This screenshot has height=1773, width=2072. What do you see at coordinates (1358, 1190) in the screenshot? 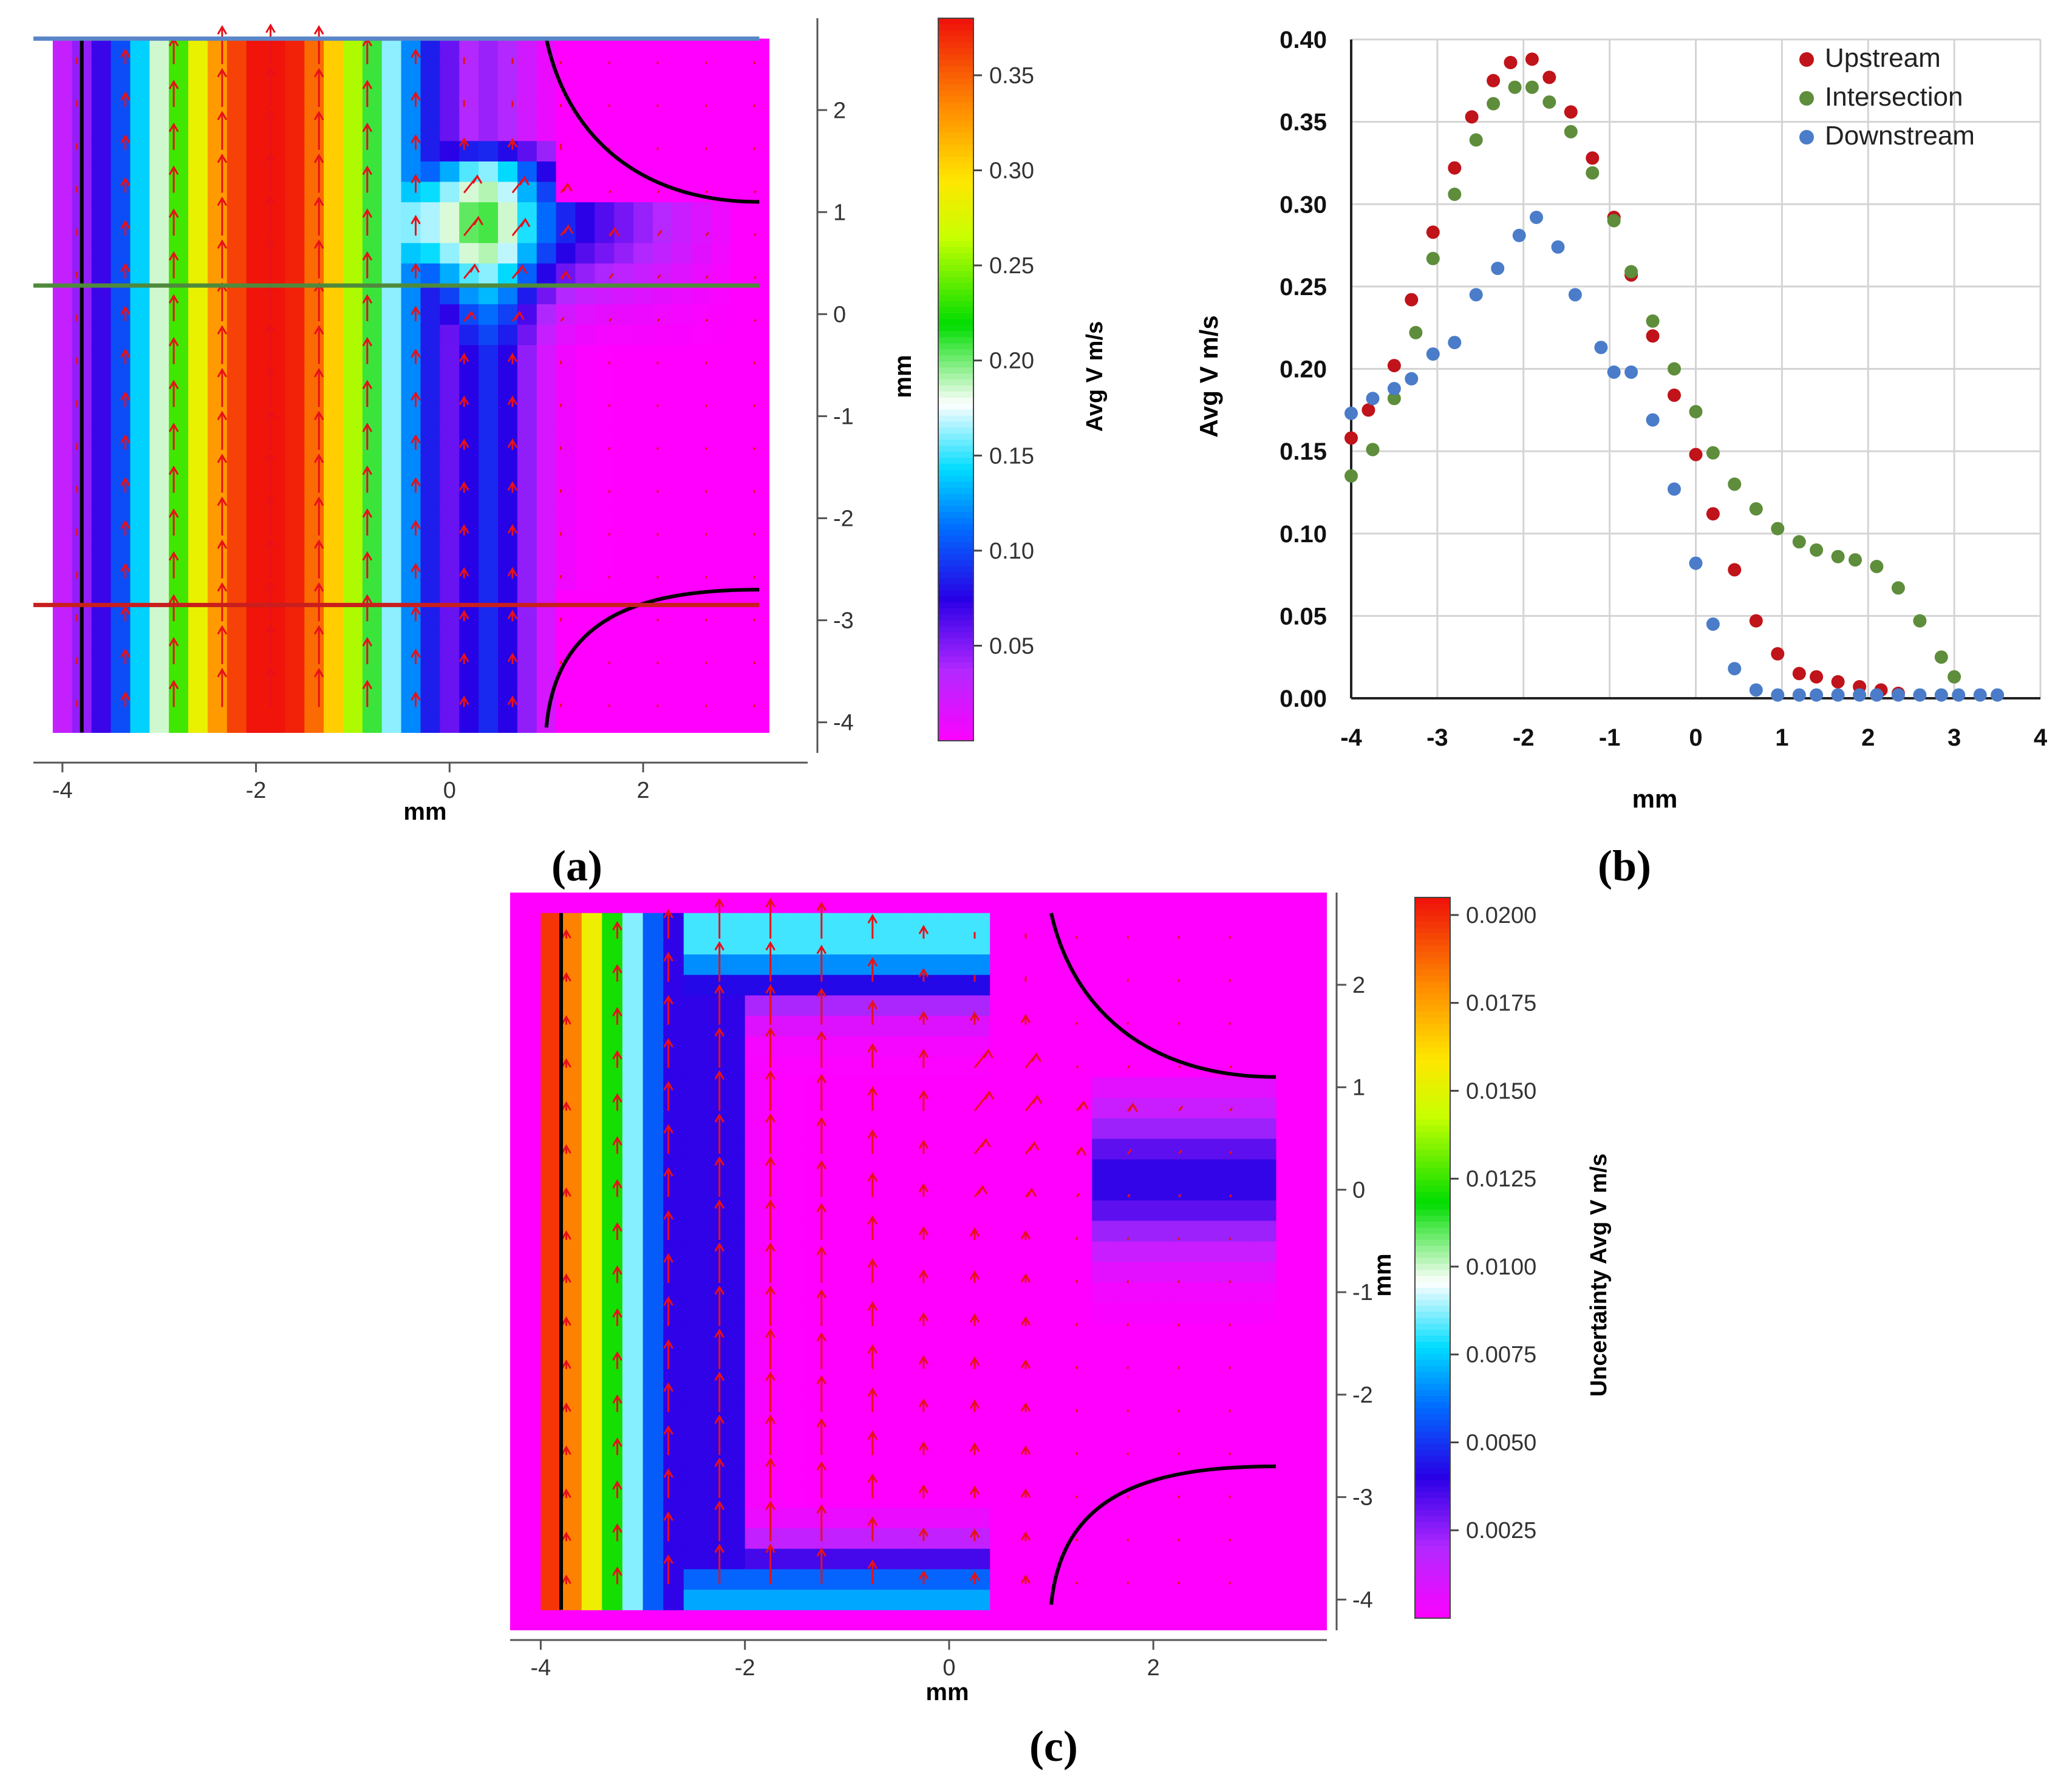
I see `y-tick-label: 0` at bounding box center [1358, 1190].